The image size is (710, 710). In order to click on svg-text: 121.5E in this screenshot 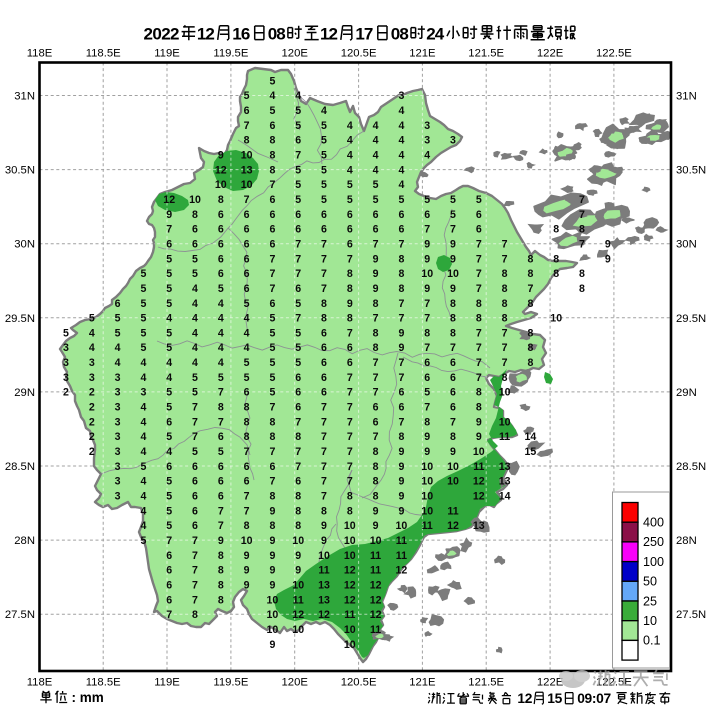, I will do `click(486, 54)`.